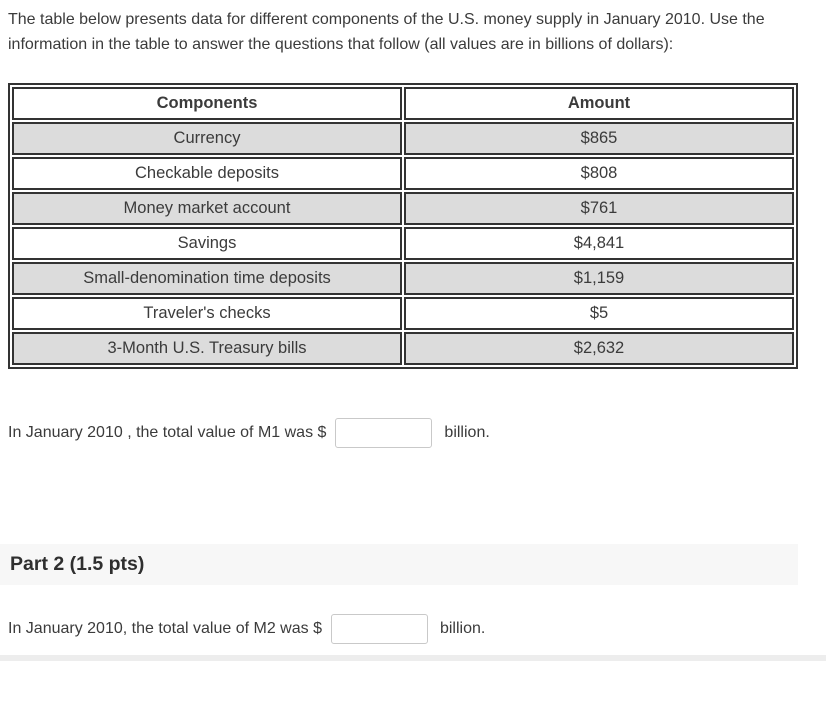  I want to click on component-cell: Money market account, so click(207, 208).